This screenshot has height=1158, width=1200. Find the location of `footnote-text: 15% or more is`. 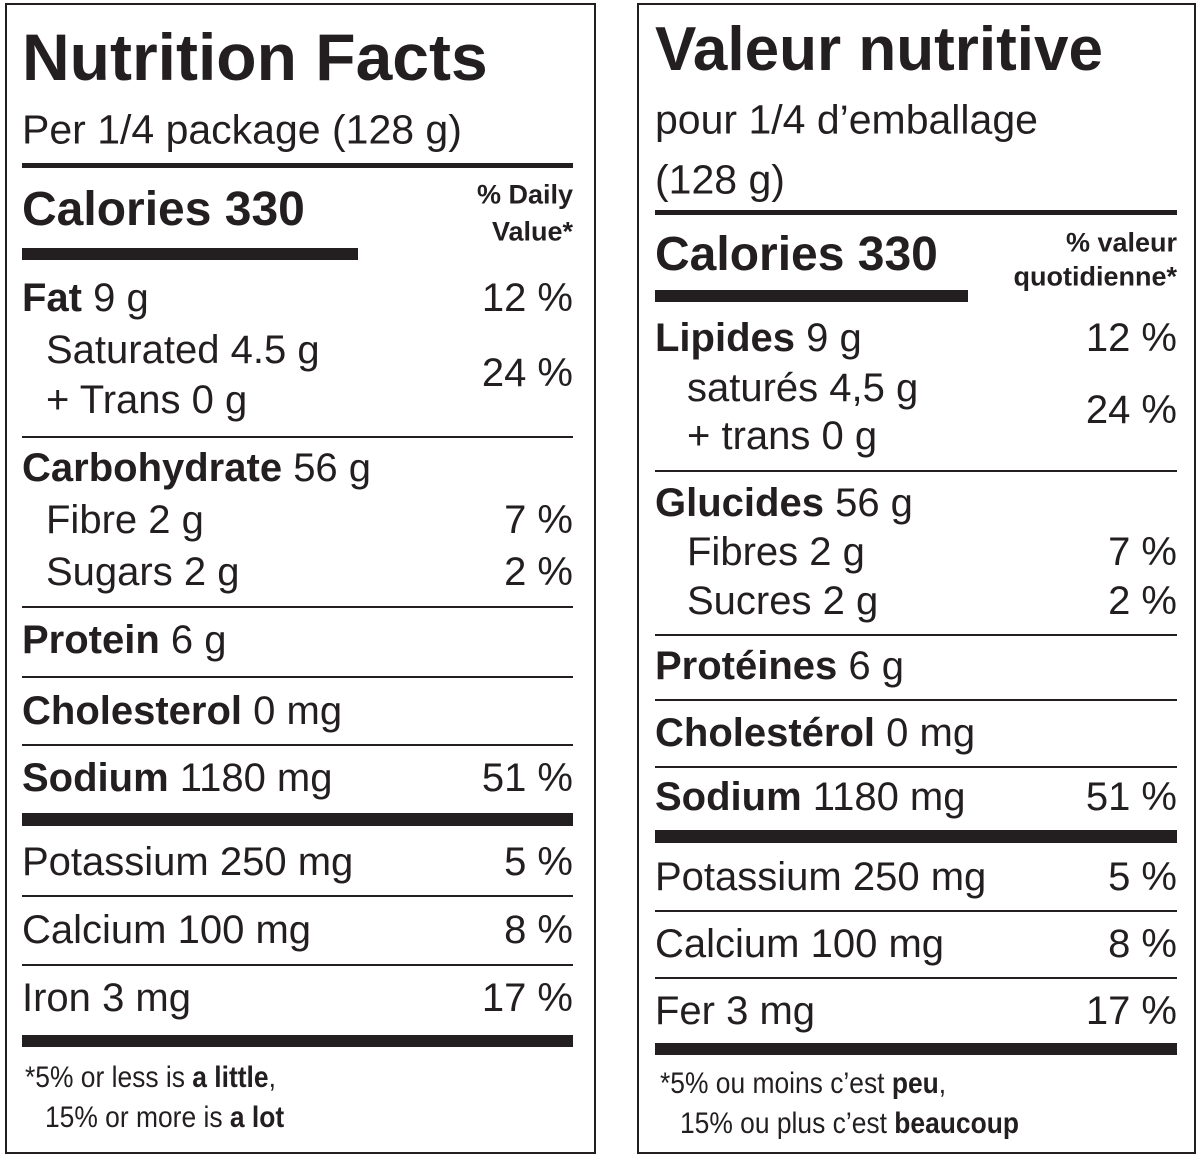

footnote-text: 15% or more is is located at coordinates (137, 1117).